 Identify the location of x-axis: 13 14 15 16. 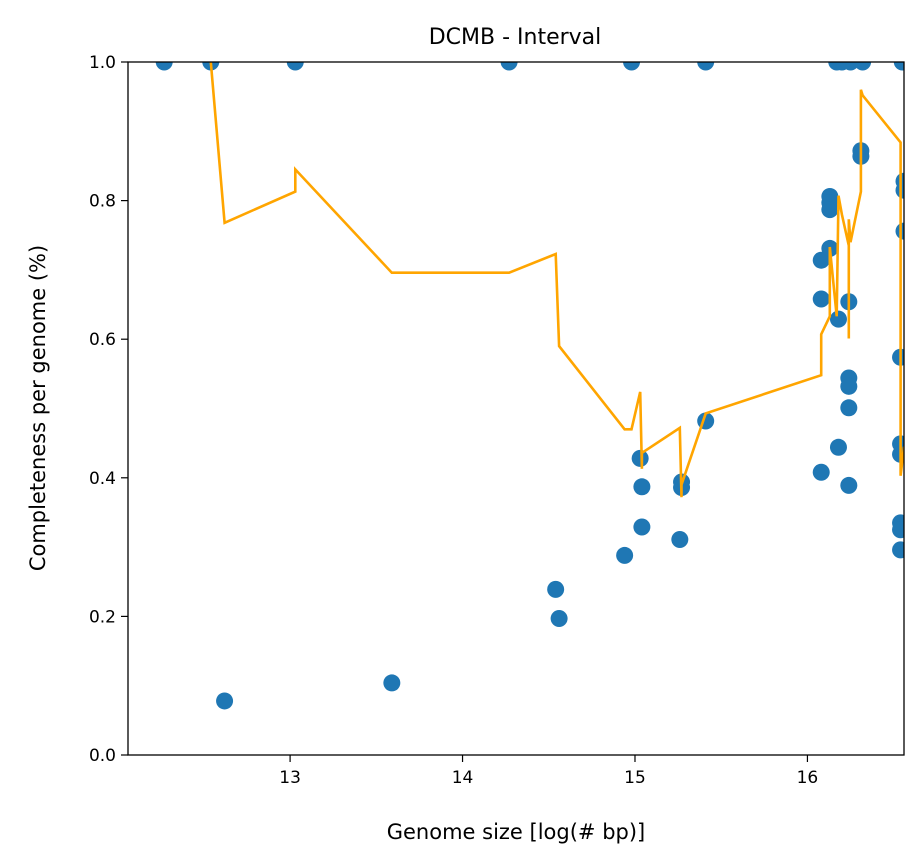
(548, 771).